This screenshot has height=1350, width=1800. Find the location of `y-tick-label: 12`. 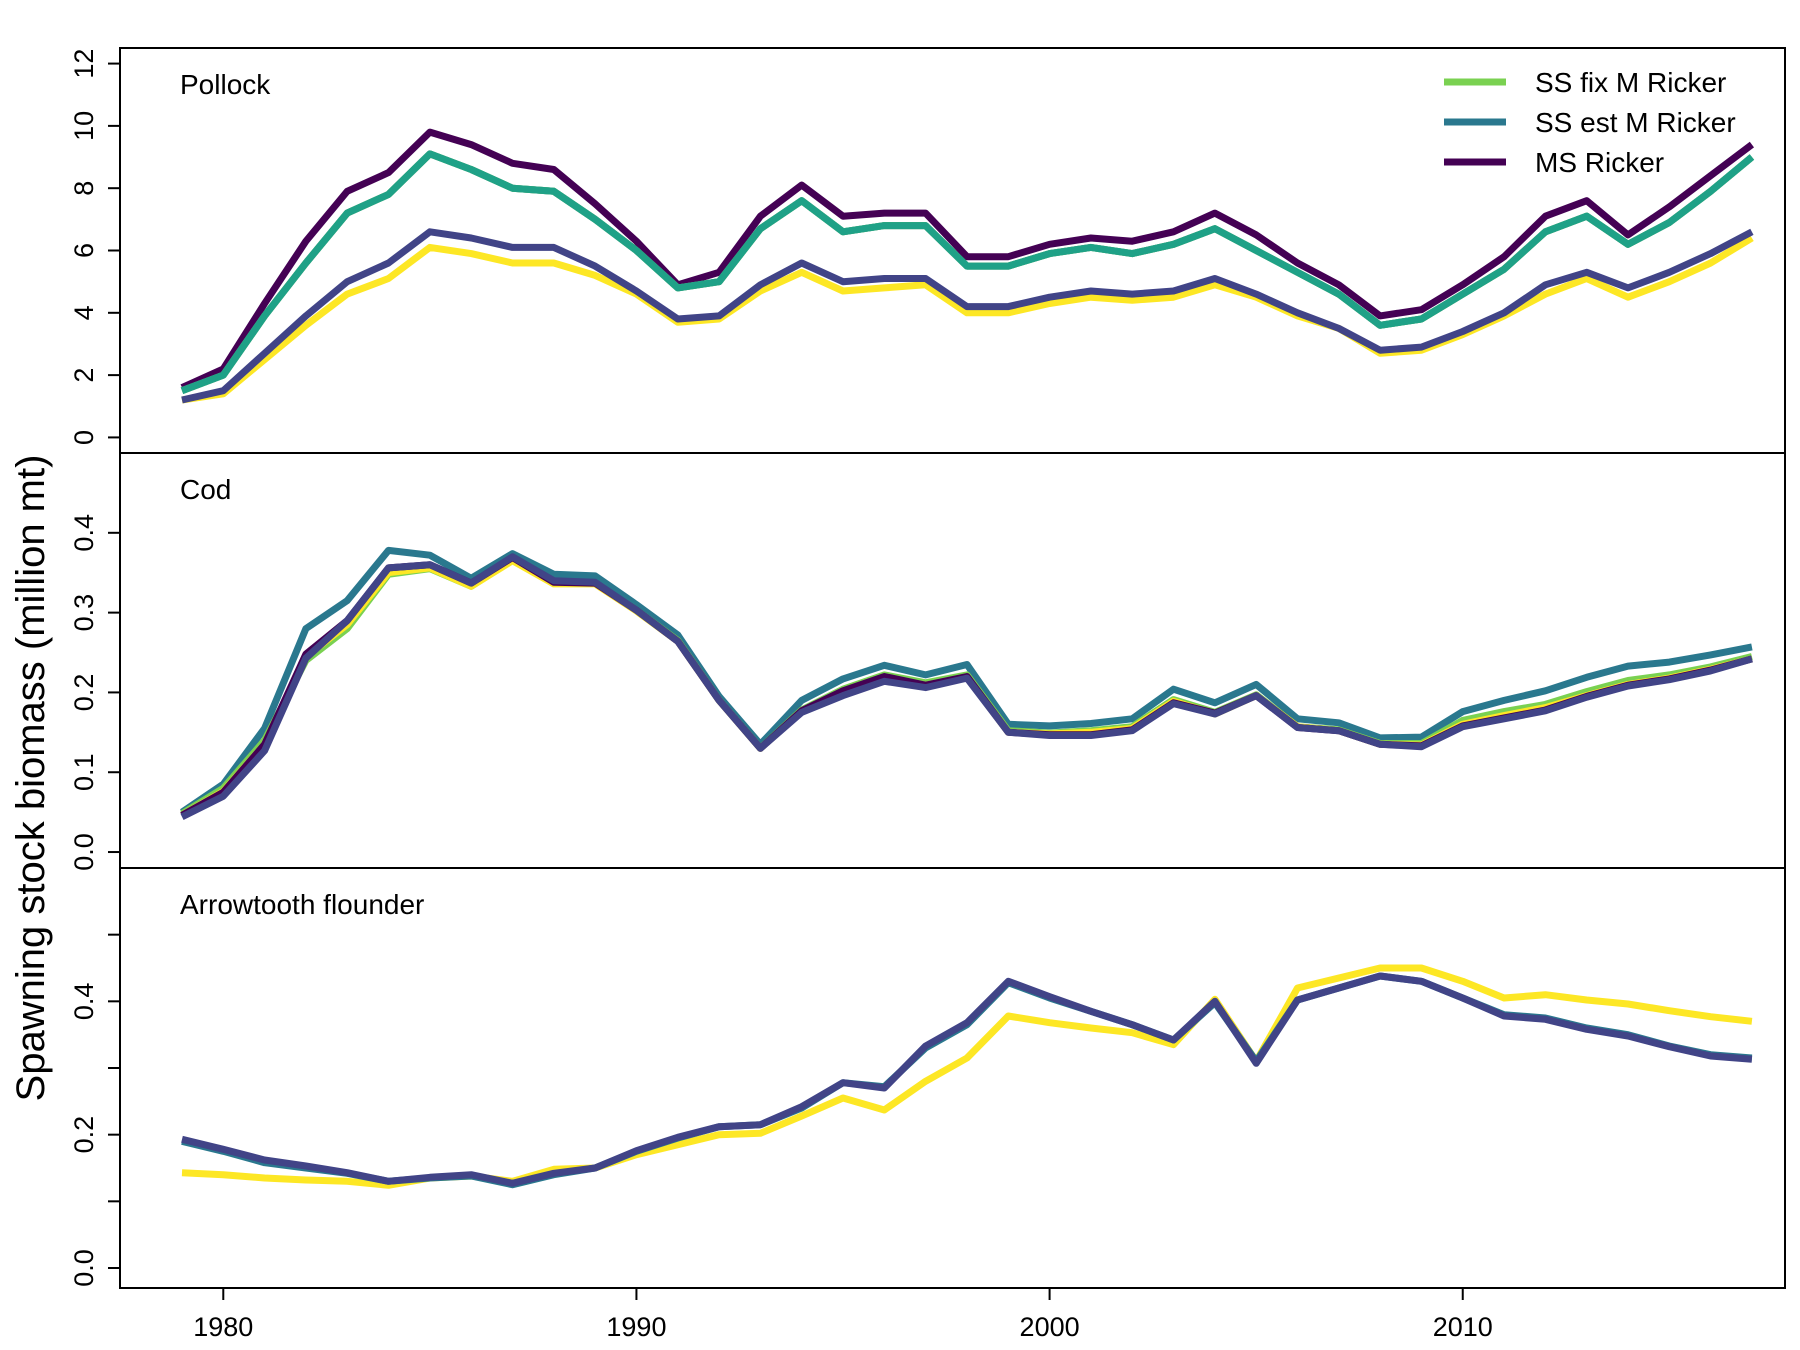

y-tick-label: 12 is located at coordinates (84, 64).